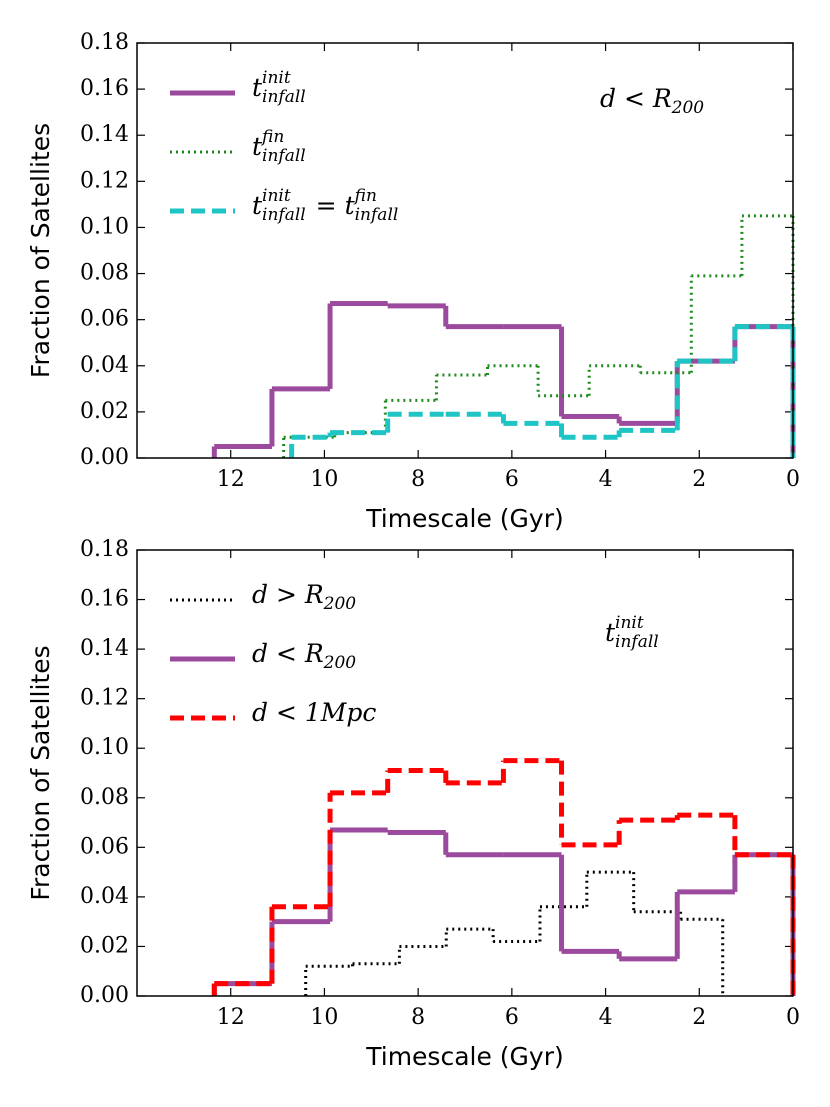  Describe the element at coordinates (279, 87) in the screenshot. I see `legend-label: tinfallinit` at that location.